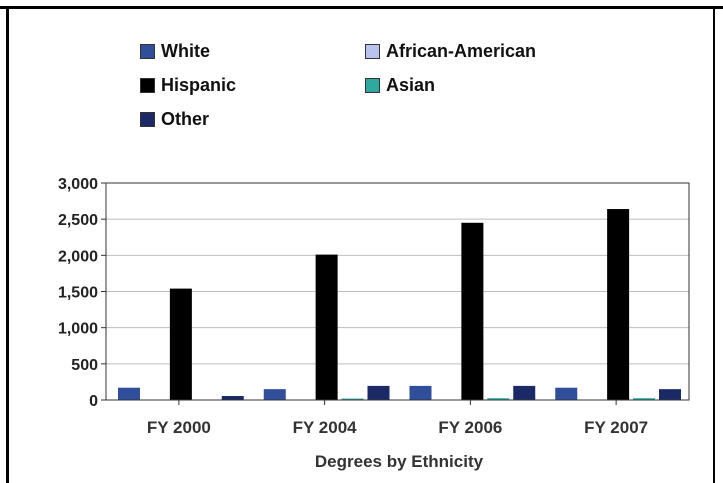 This screenshot has width=723, height=483. I want to click on frame-left-border, so click(7, 244).